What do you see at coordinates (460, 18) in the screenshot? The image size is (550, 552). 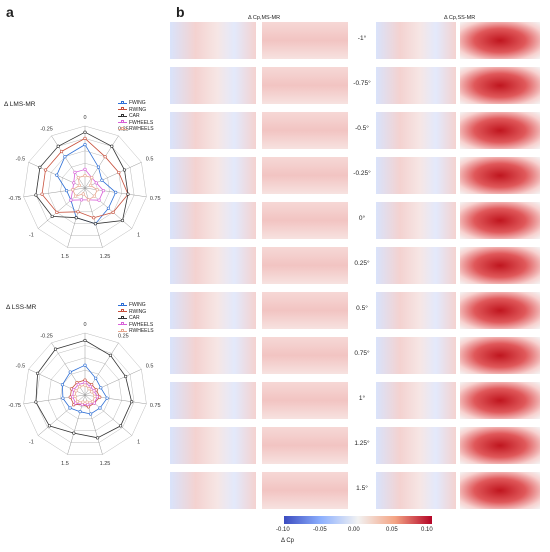 I see `col-head-ss-mr: Δ Cp,SS-MR` at bounding box center [460, 18].